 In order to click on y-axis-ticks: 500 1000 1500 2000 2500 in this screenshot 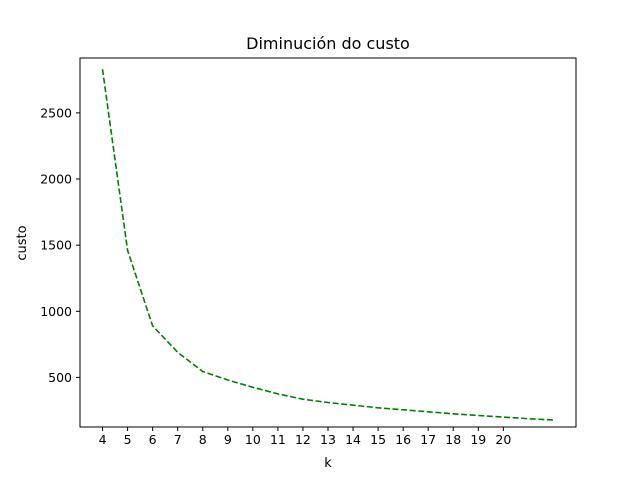, I will do `click(60, 245)`.